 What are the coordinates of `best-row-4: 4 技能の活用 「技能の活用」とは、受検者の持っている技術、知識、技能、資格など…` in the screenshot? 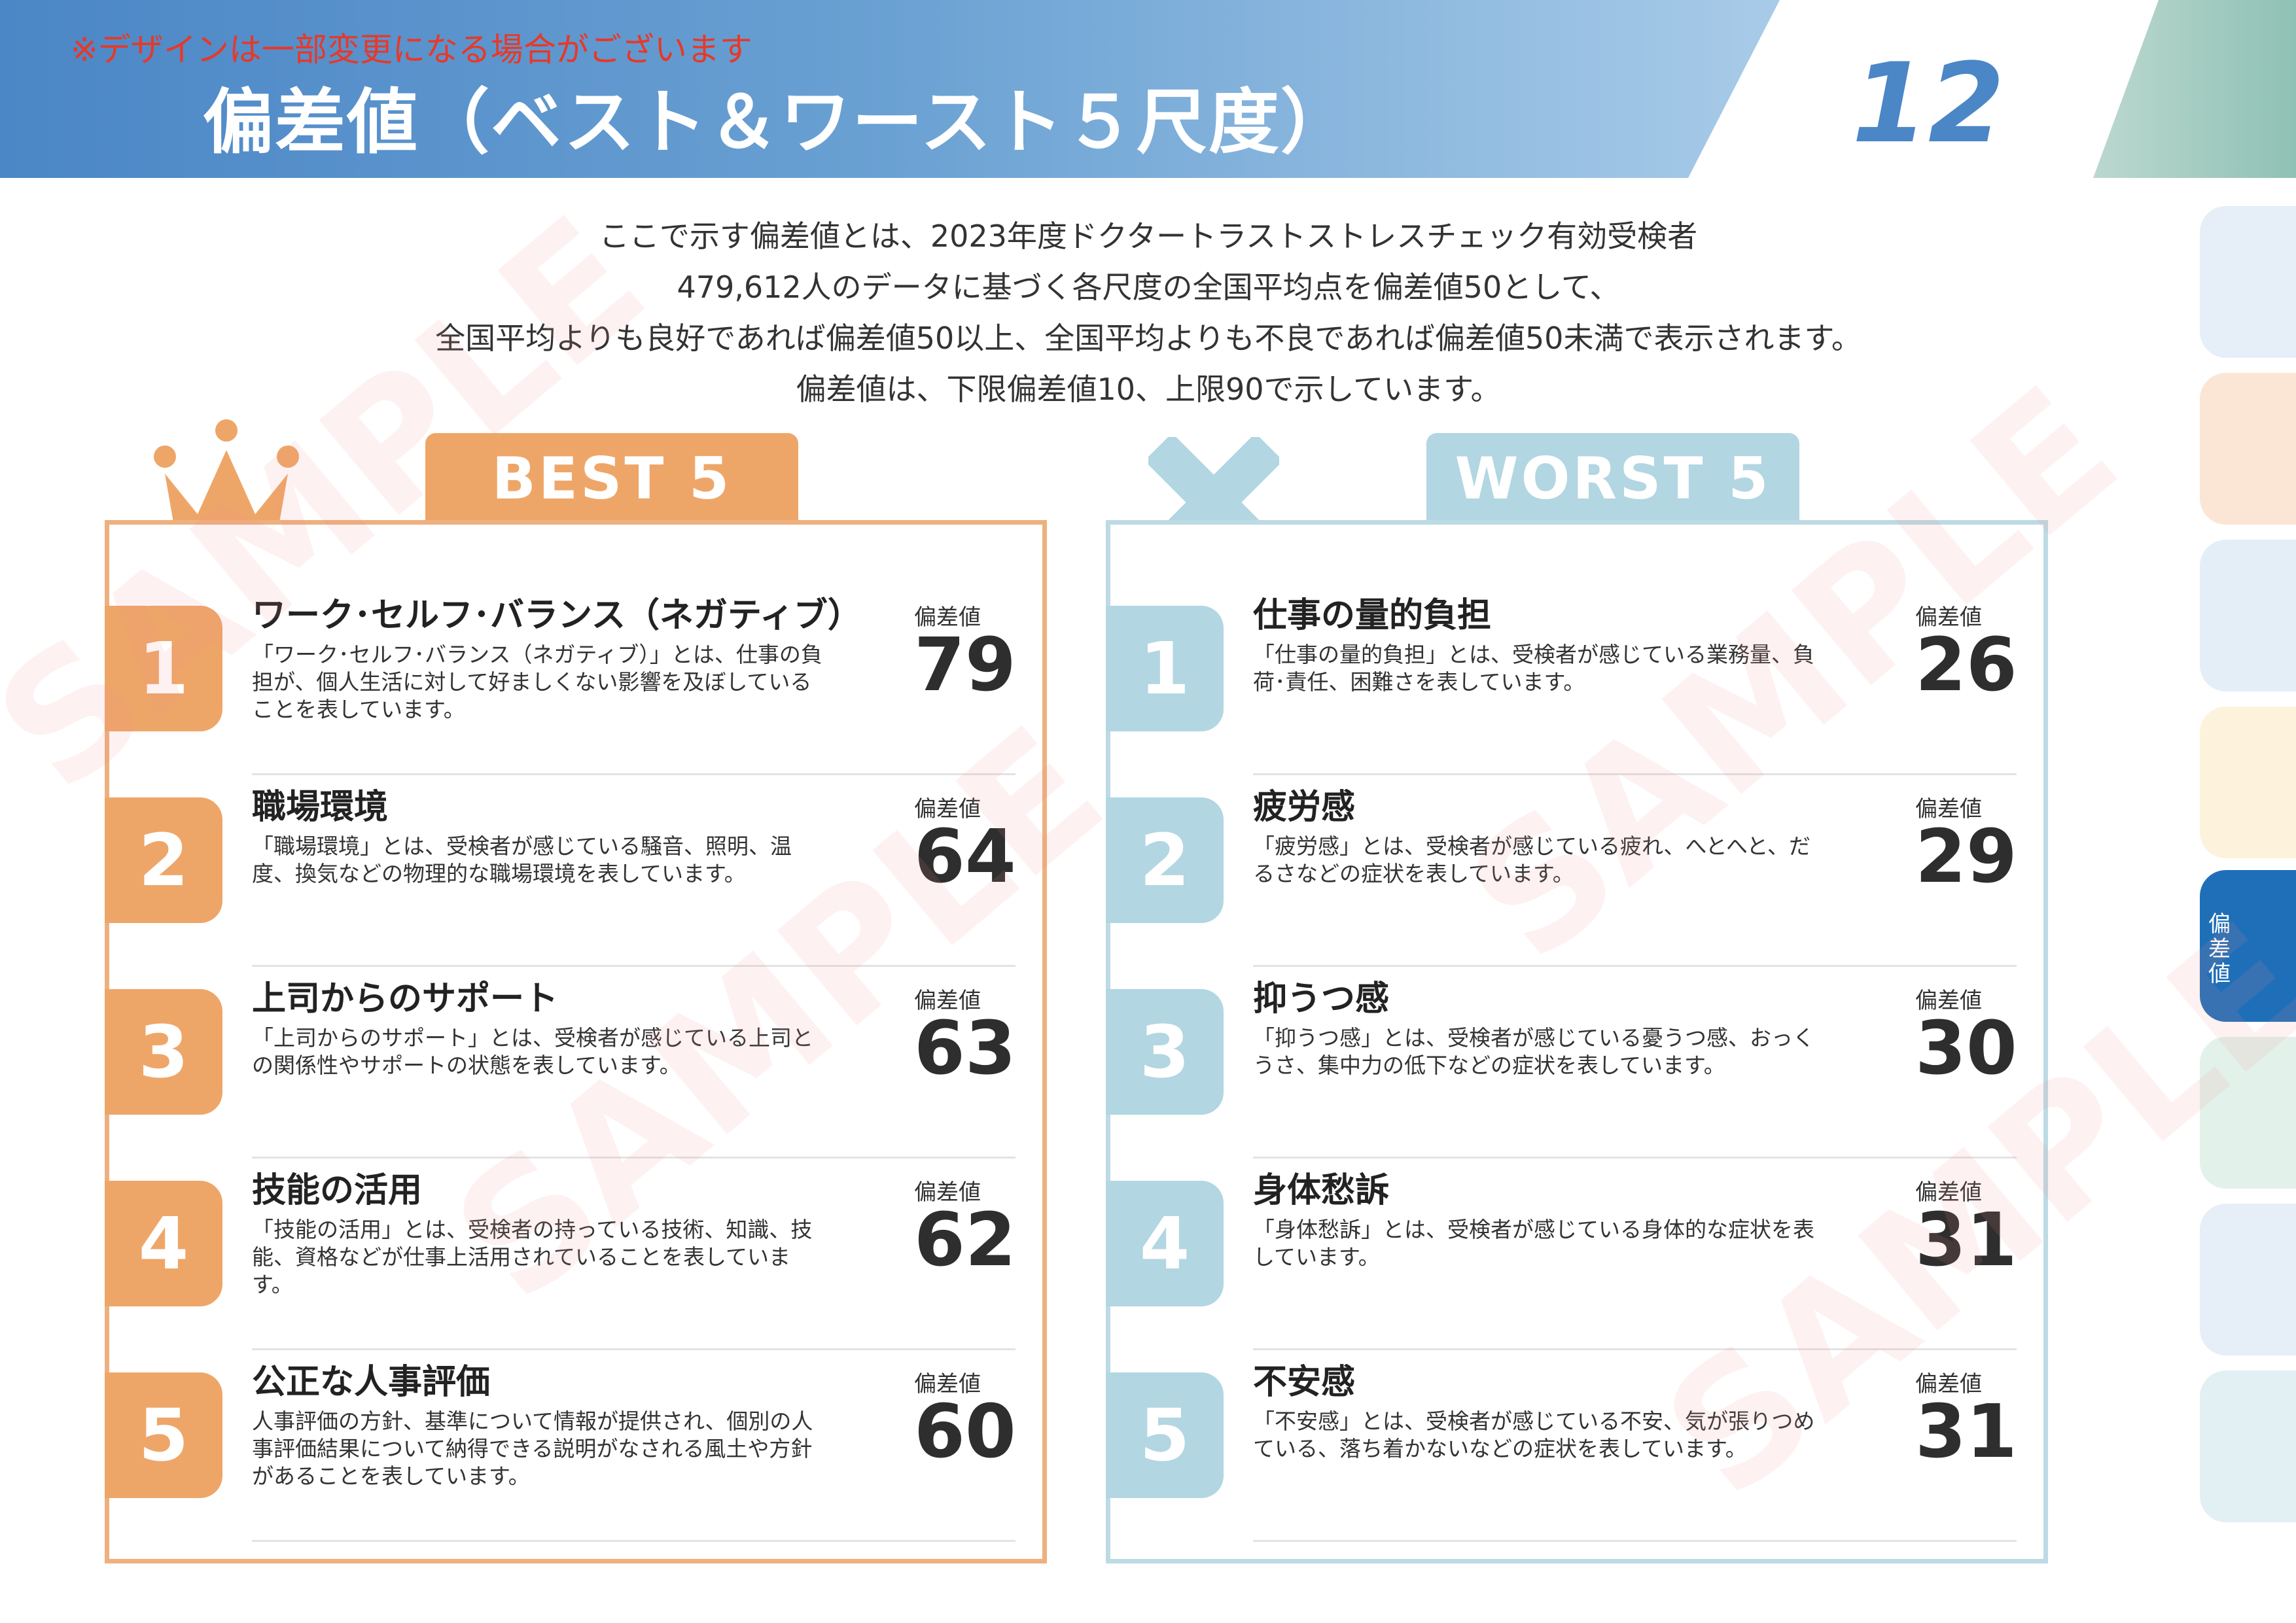 It's located at (573, 1255).